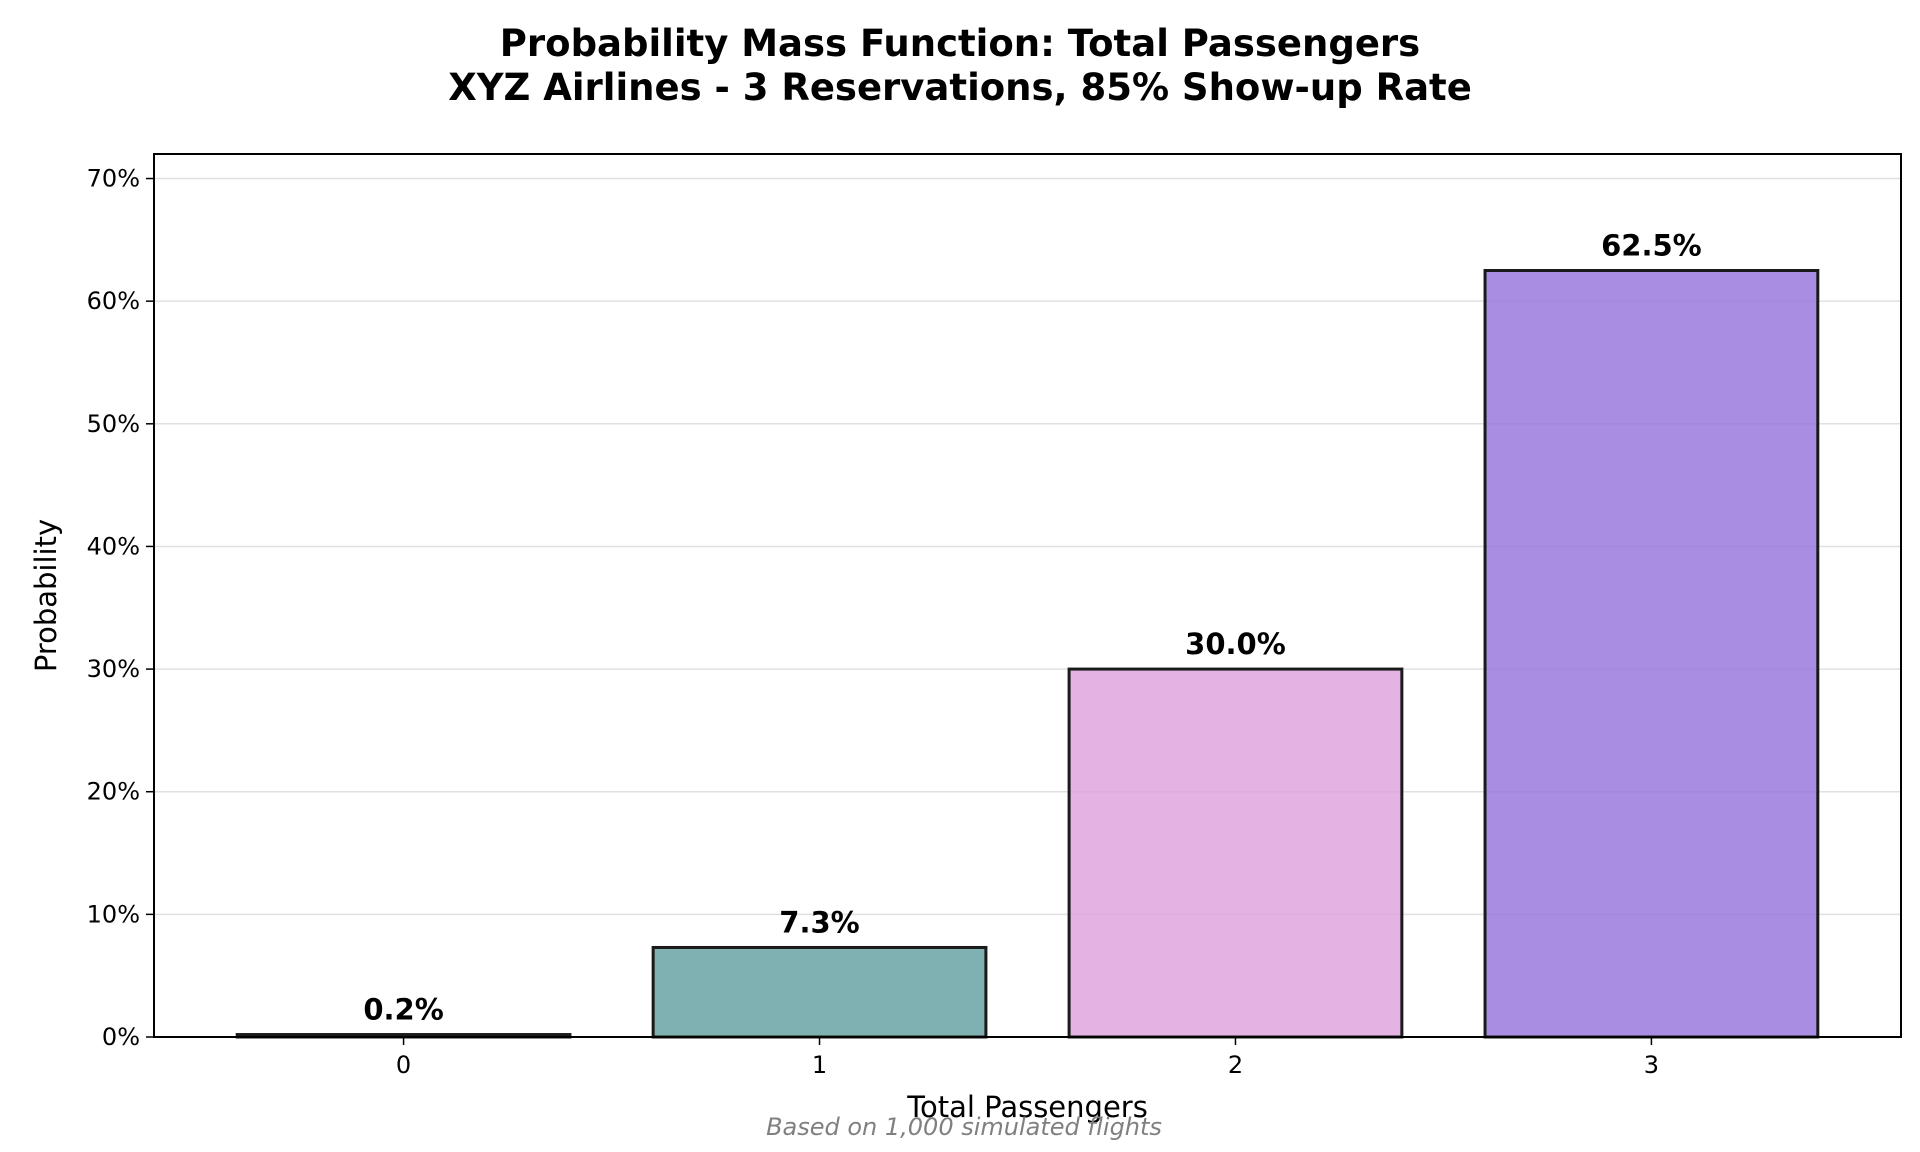 The image size is (1920, 1152). Describe the element at coordinates (121, 1037) in the screenshot. I see `ytick-label-0: 0%` at that location.